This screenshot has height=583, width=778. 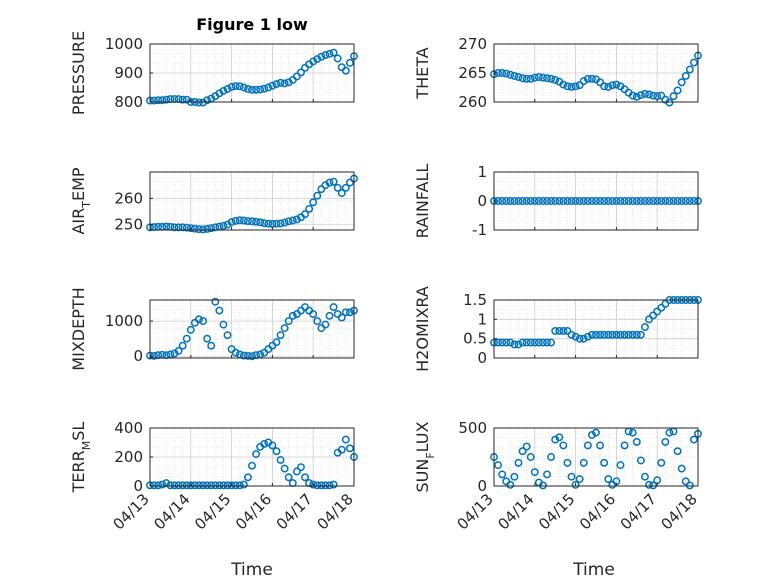 What do you see at coordinates (482, 319) in the screenshot?
I see `y-tick-label: 1` at bounding box center [482, 319].